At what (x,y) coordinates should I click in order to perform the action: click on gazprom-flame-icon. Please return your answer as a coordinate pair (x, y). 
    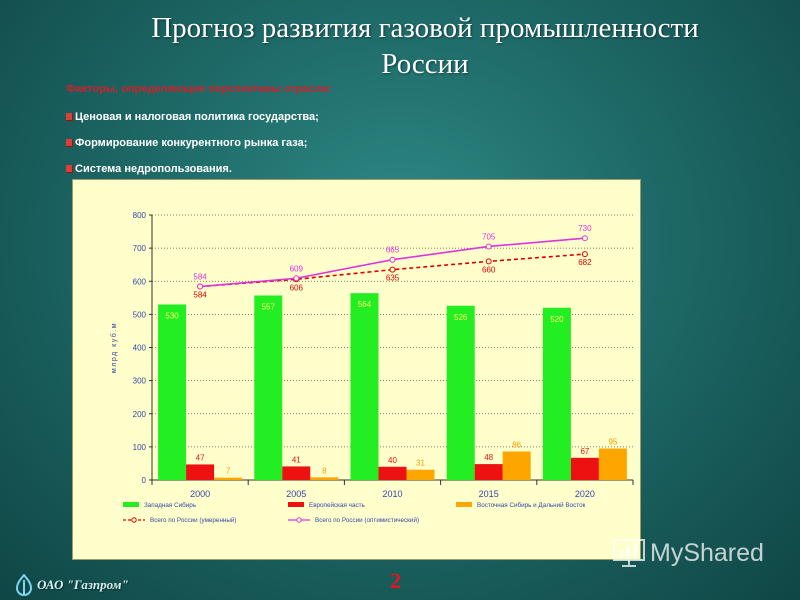
    Looking at the image, I should click on (24, 585).